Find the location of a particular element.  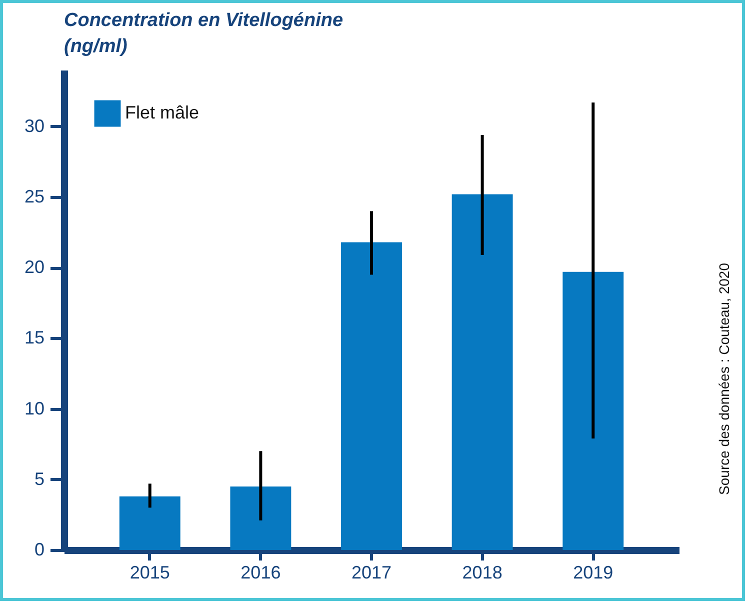

x-tick-label: 2015 is located at coordinates (150, 572).